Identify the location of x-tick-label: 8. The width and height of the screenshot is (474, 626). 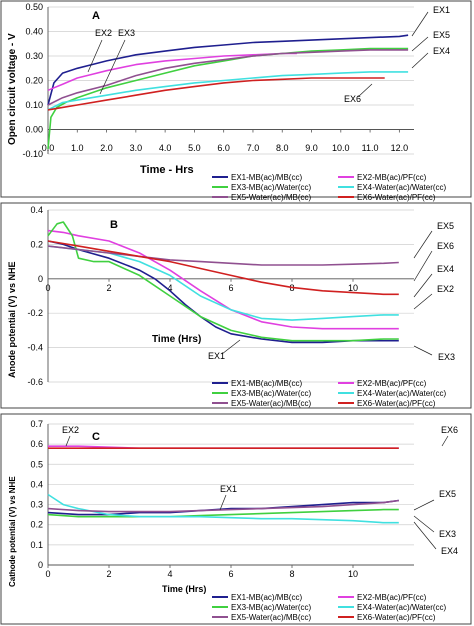
(291, 574).